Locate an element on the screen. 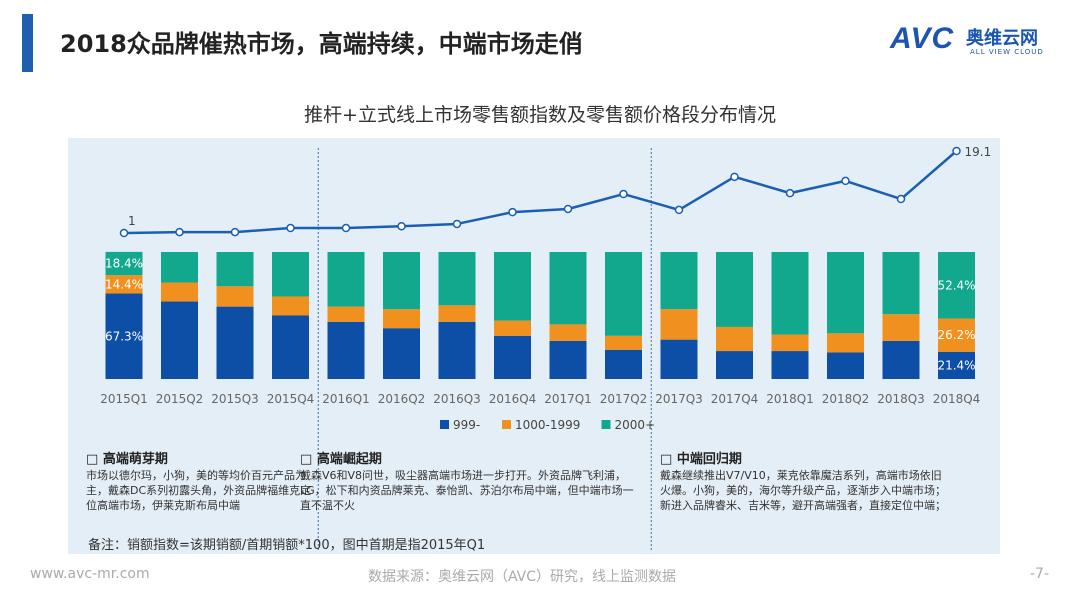 This screenshot has width=1080, height=608. logo-en: ALL VIEW CLOUD is located at coordinates (1007, 52).